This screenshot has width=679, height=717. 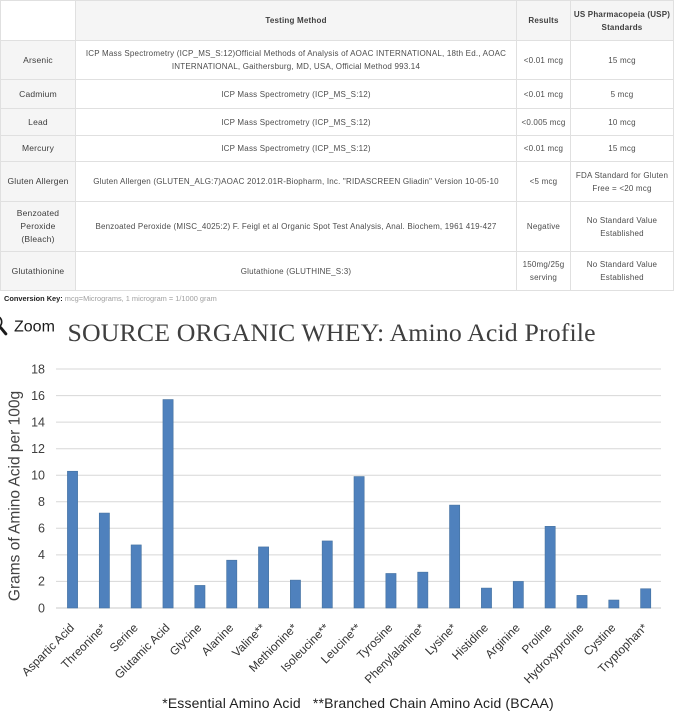 I want to click on svg-text: 8, so click(x=41, y=502).